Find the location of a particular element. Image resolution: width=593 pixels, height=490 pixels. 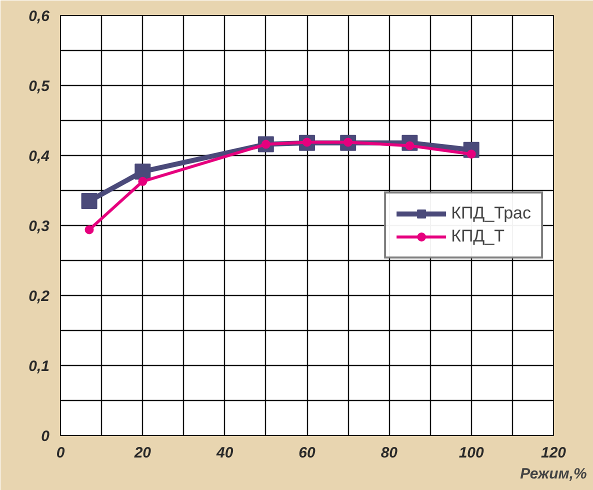

x-tick-label: 20 is located at coordinates (142, 453).